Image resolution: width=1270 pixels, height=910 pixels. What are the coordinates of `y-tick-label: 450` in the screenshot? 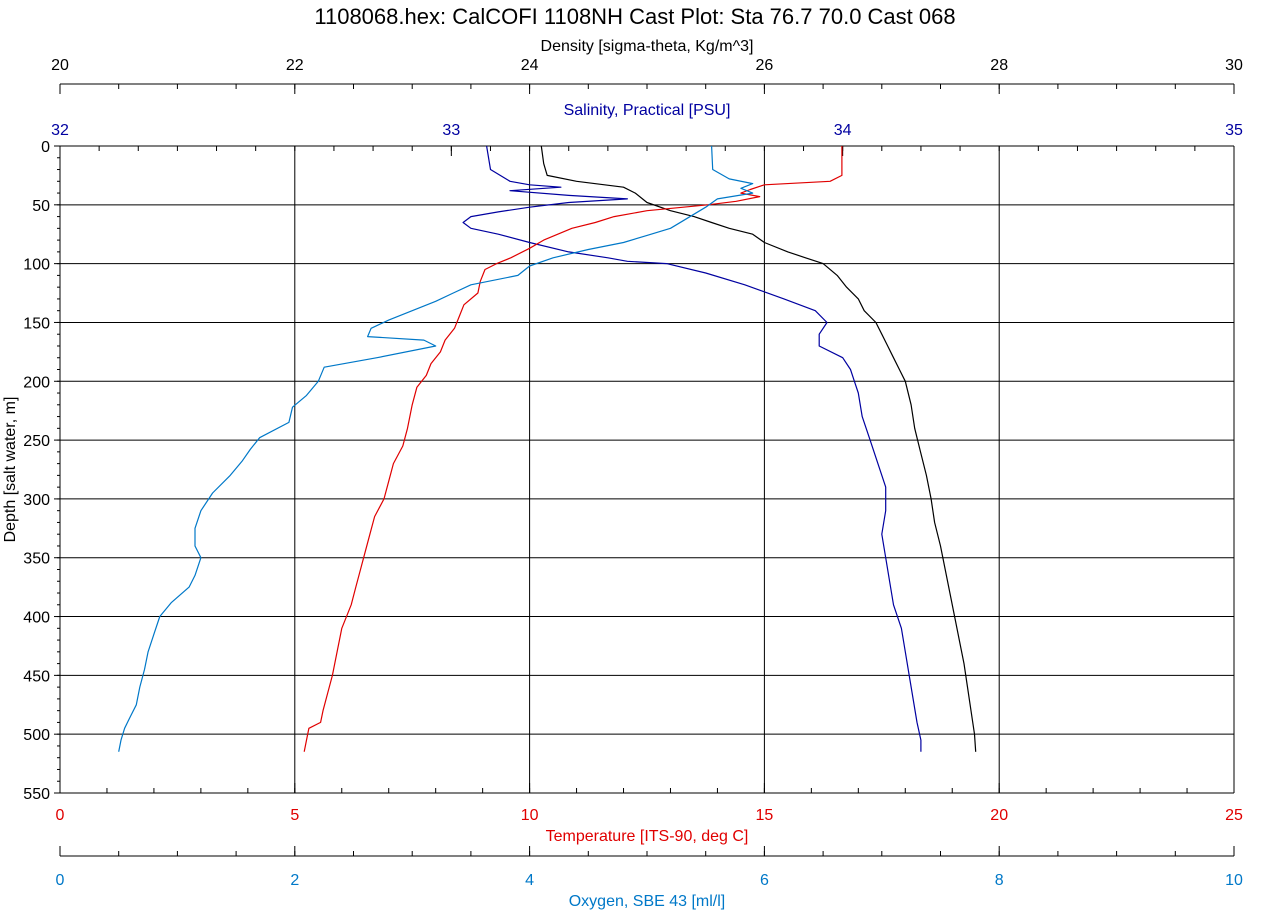 It's located at (36, 676).